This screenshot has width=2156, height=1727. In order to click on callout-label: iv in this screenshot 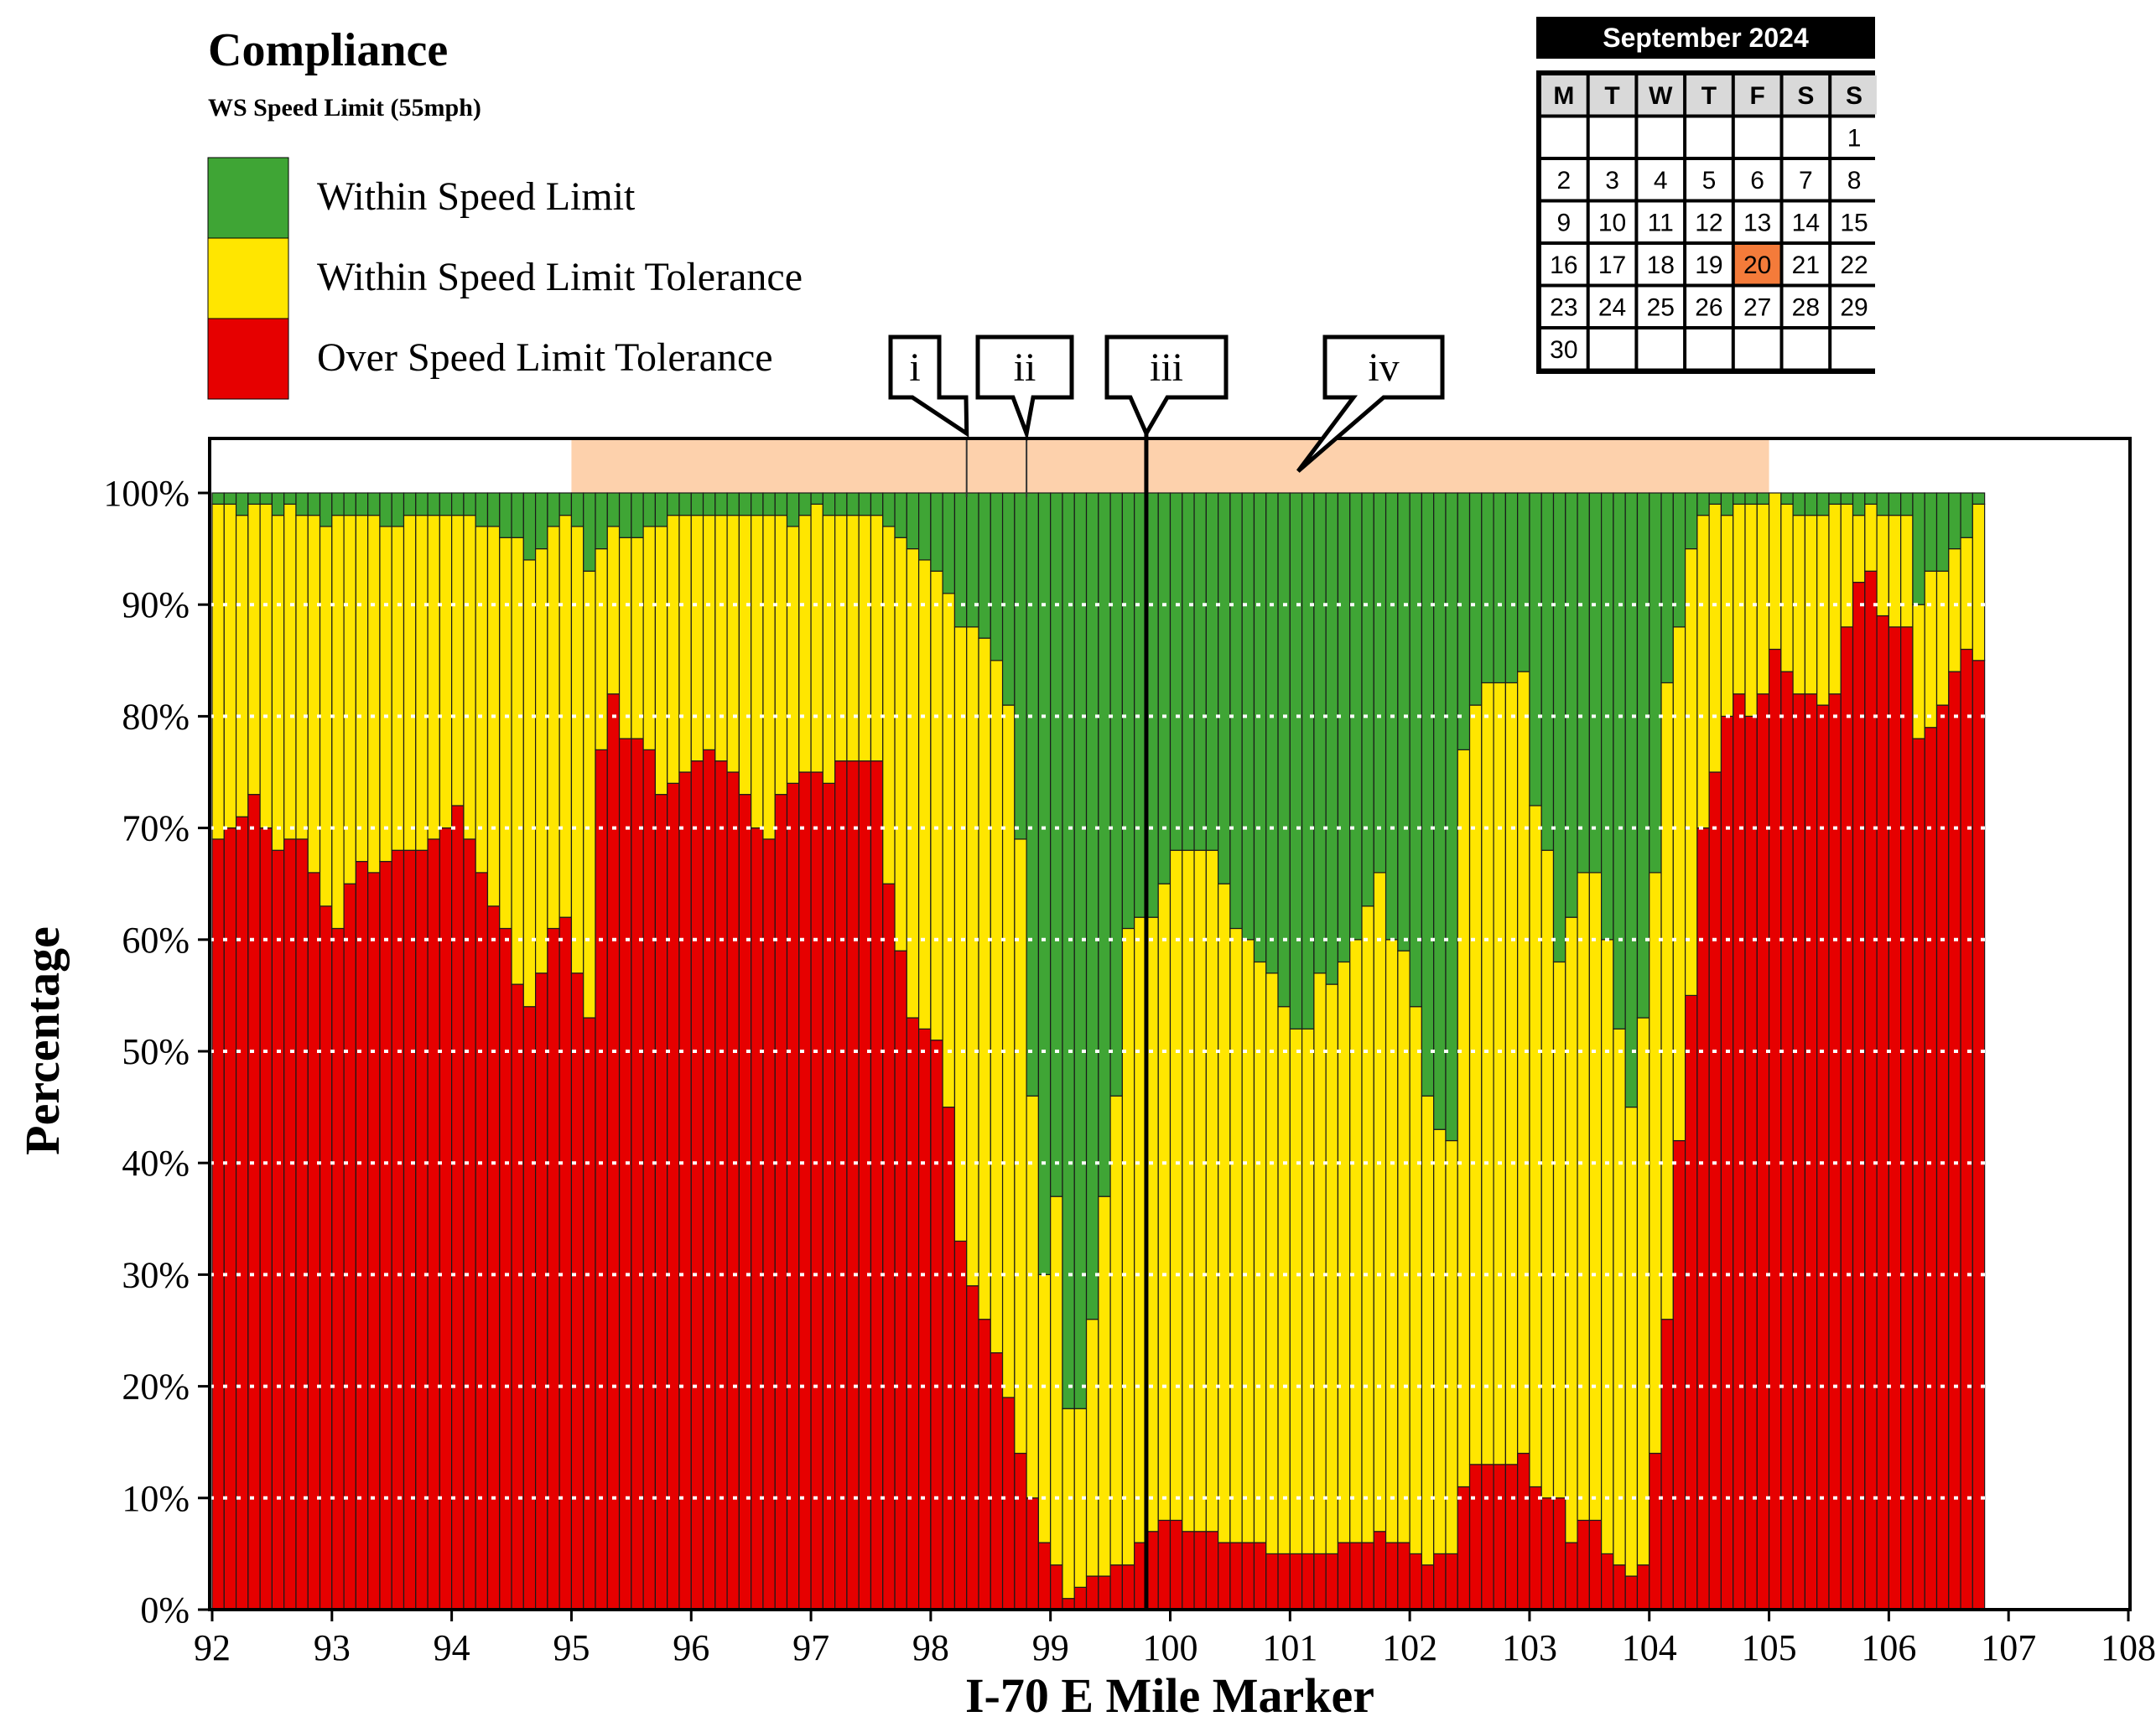, I will do `click(1384, 367)`.